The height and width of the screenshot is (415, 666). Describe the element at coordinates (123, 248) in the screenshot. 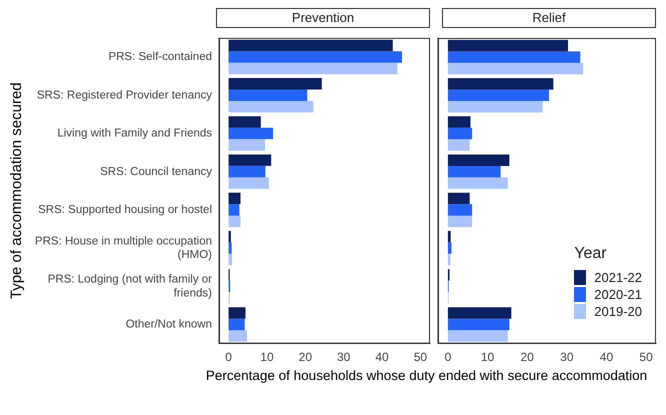

I see `y-tick-label: PRS: House in multiple occupation (HMO)` at that location.